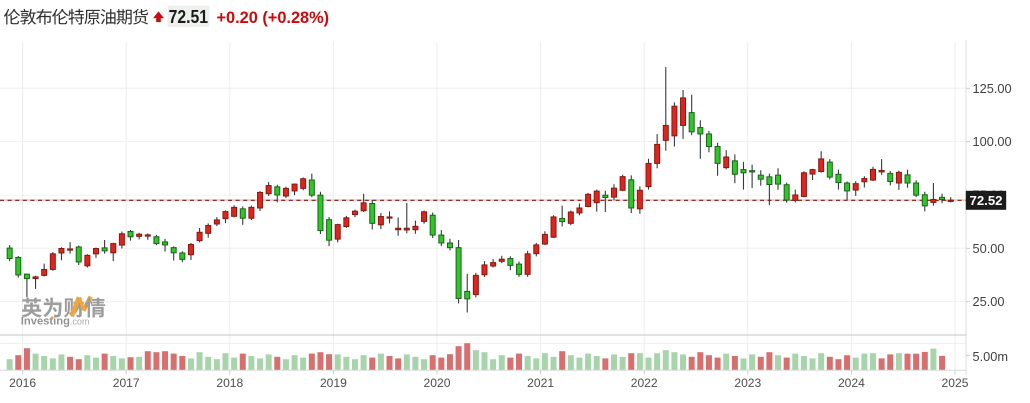  What do you see at coordinates (644, 383) in the screenshot?
I see `svg-text: 2022` at bounding box center [644, 383].